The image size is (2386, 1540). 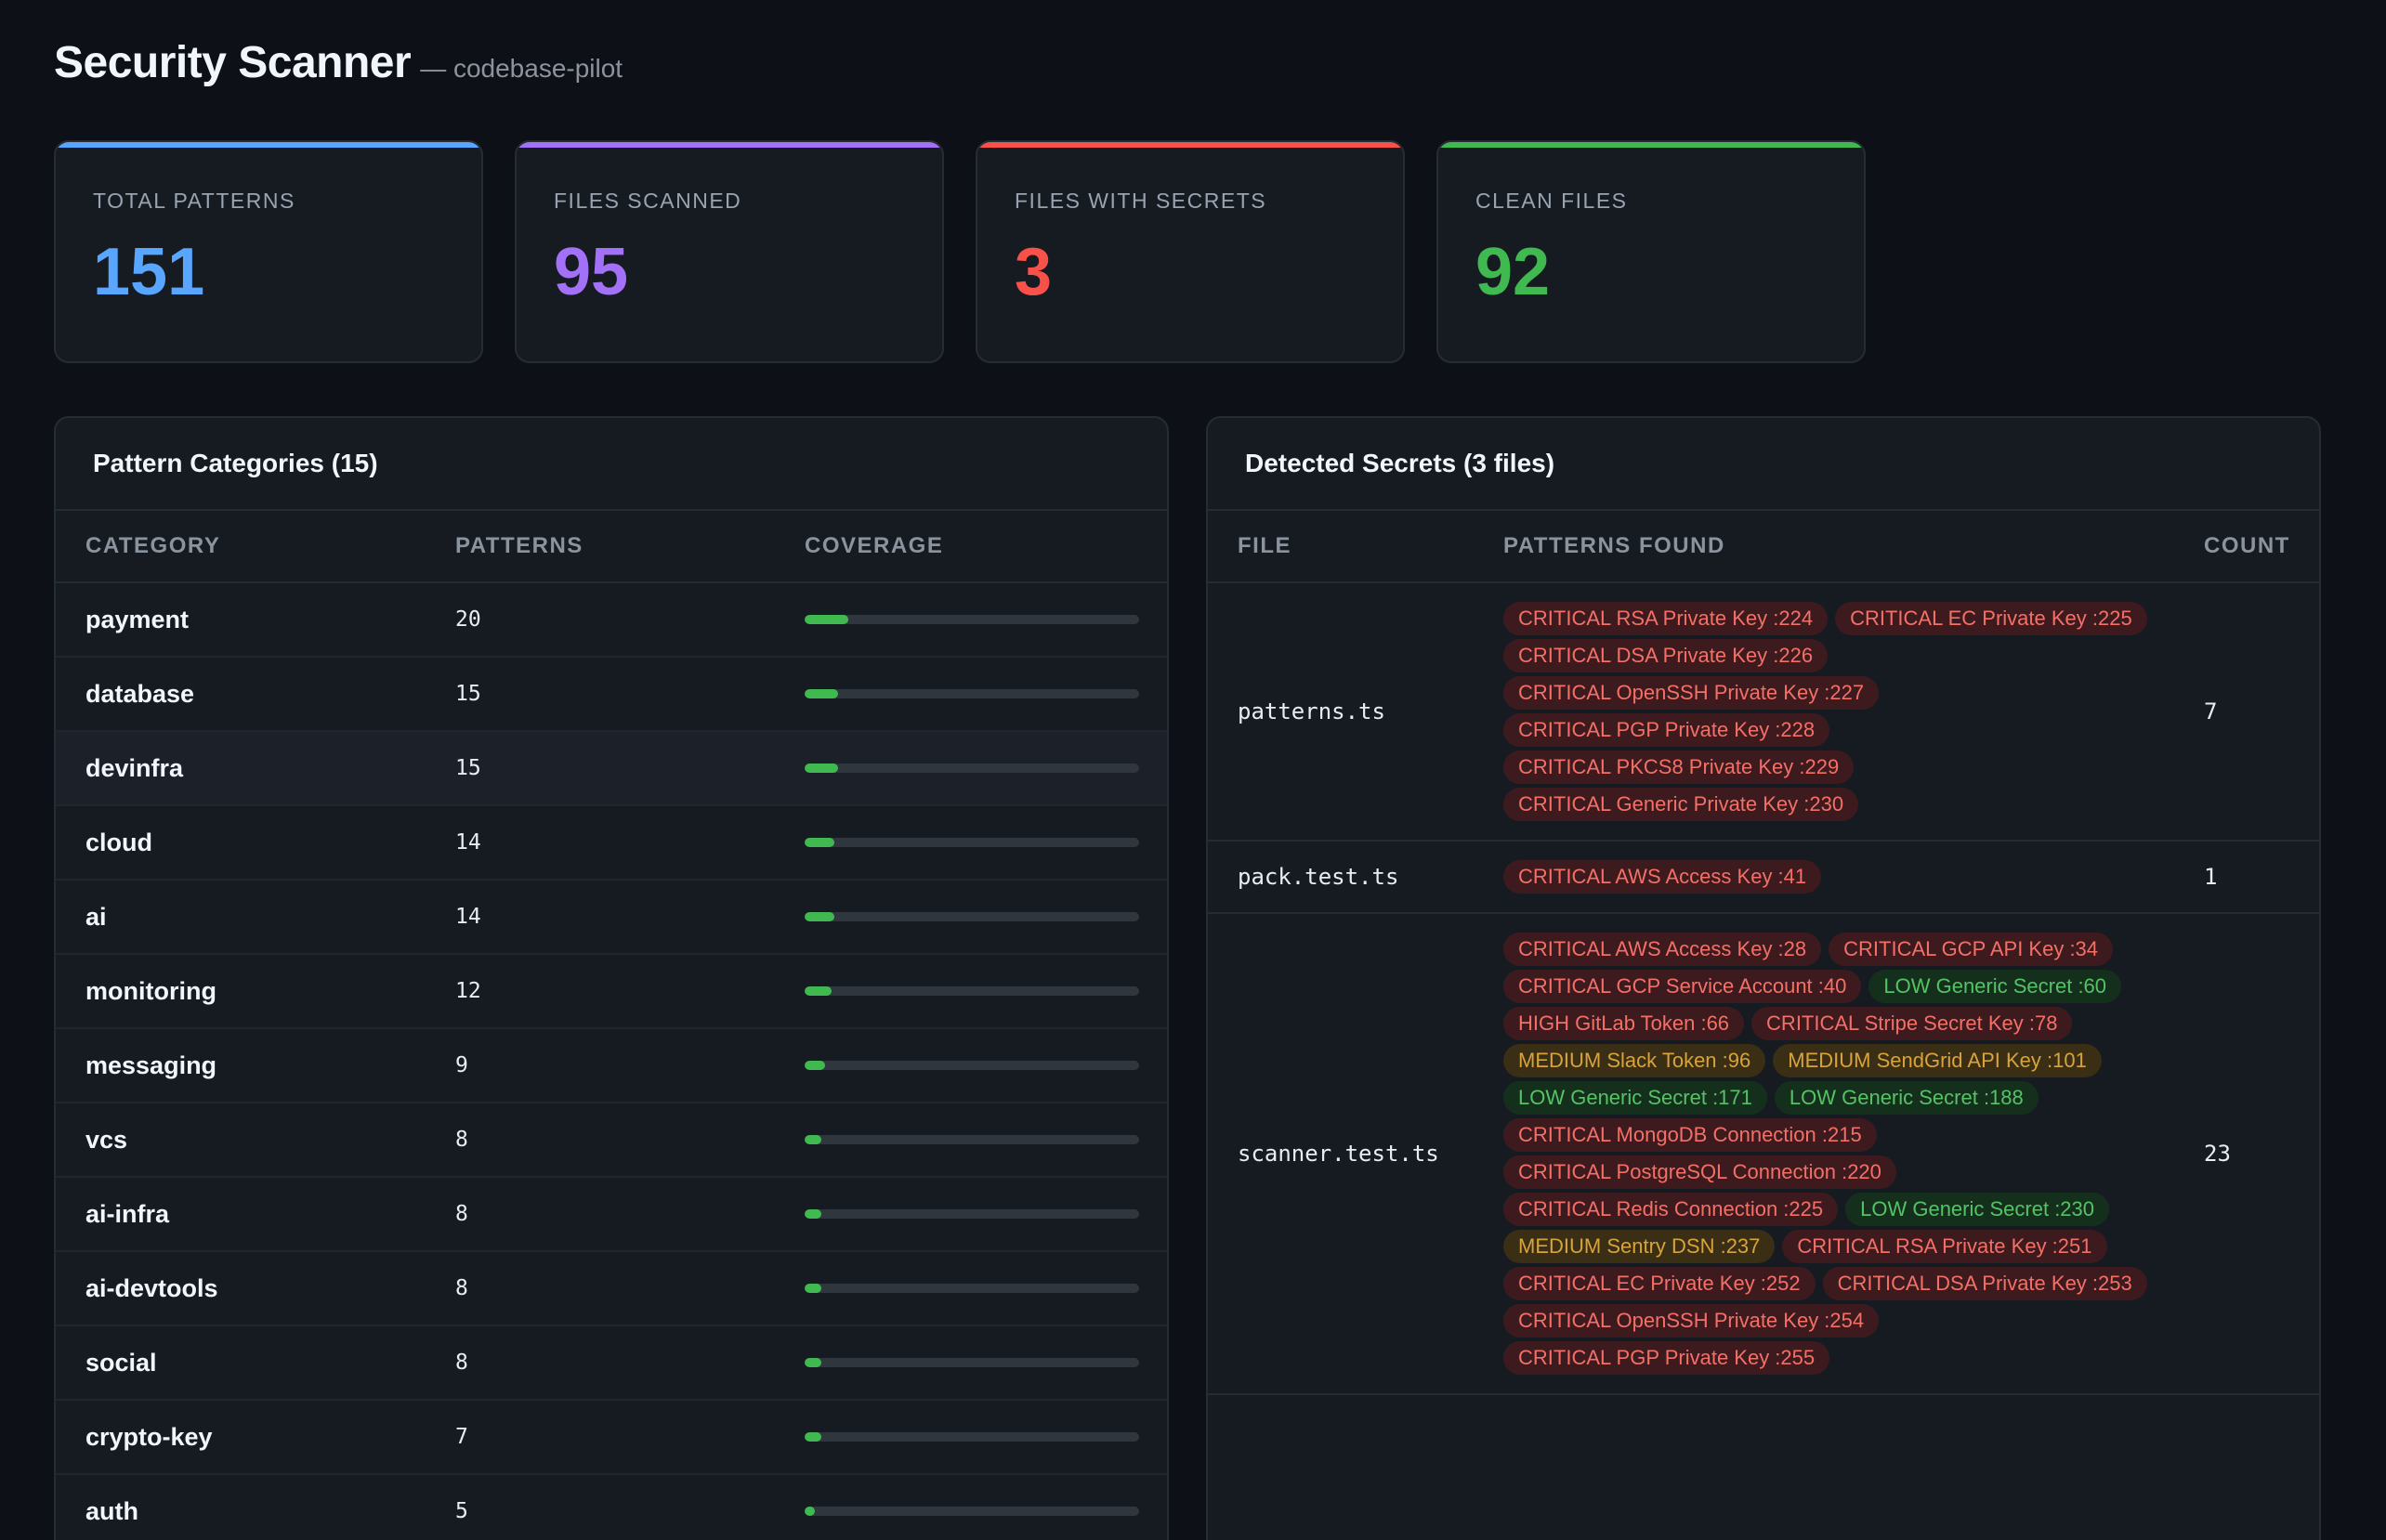 What do you see at coordinates (519, 545) in the screenshot?
I see `column-header-patterns: PATTERNS` at bounding box center [519, 545].